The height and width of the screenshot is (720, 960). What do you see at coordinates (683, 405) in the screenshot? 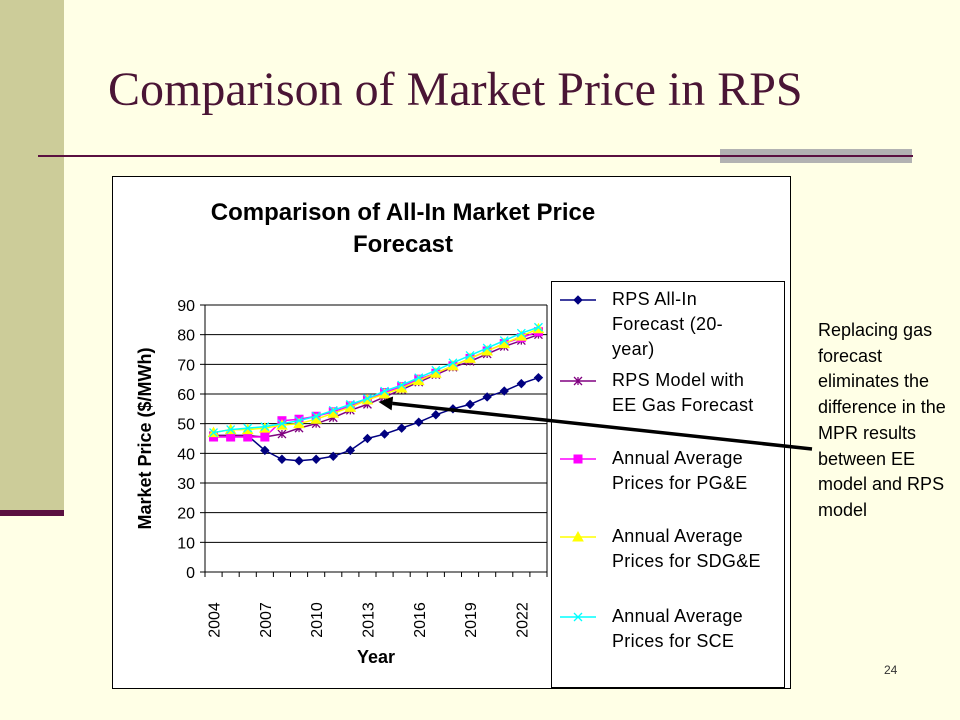
I see `legend-label-line: EE Gas Forecast` at bounding box center [683, 405].